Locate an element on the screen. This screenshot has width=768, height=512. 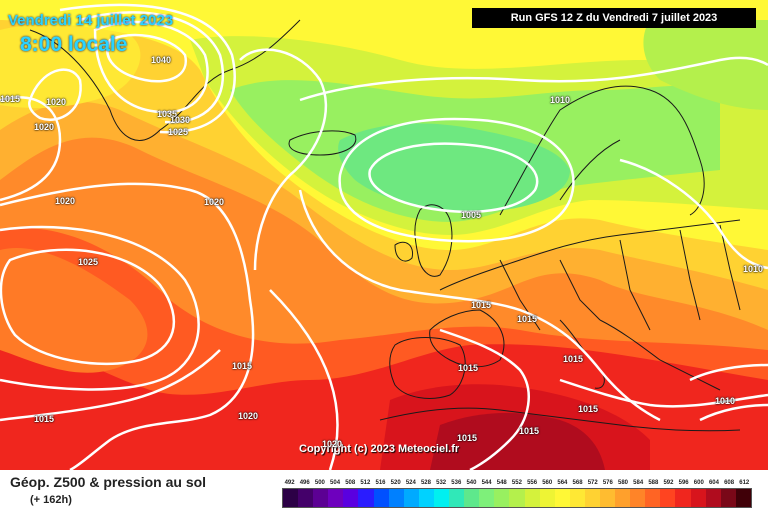
isobar-label: 1005 is located at coordinates (471, 215).